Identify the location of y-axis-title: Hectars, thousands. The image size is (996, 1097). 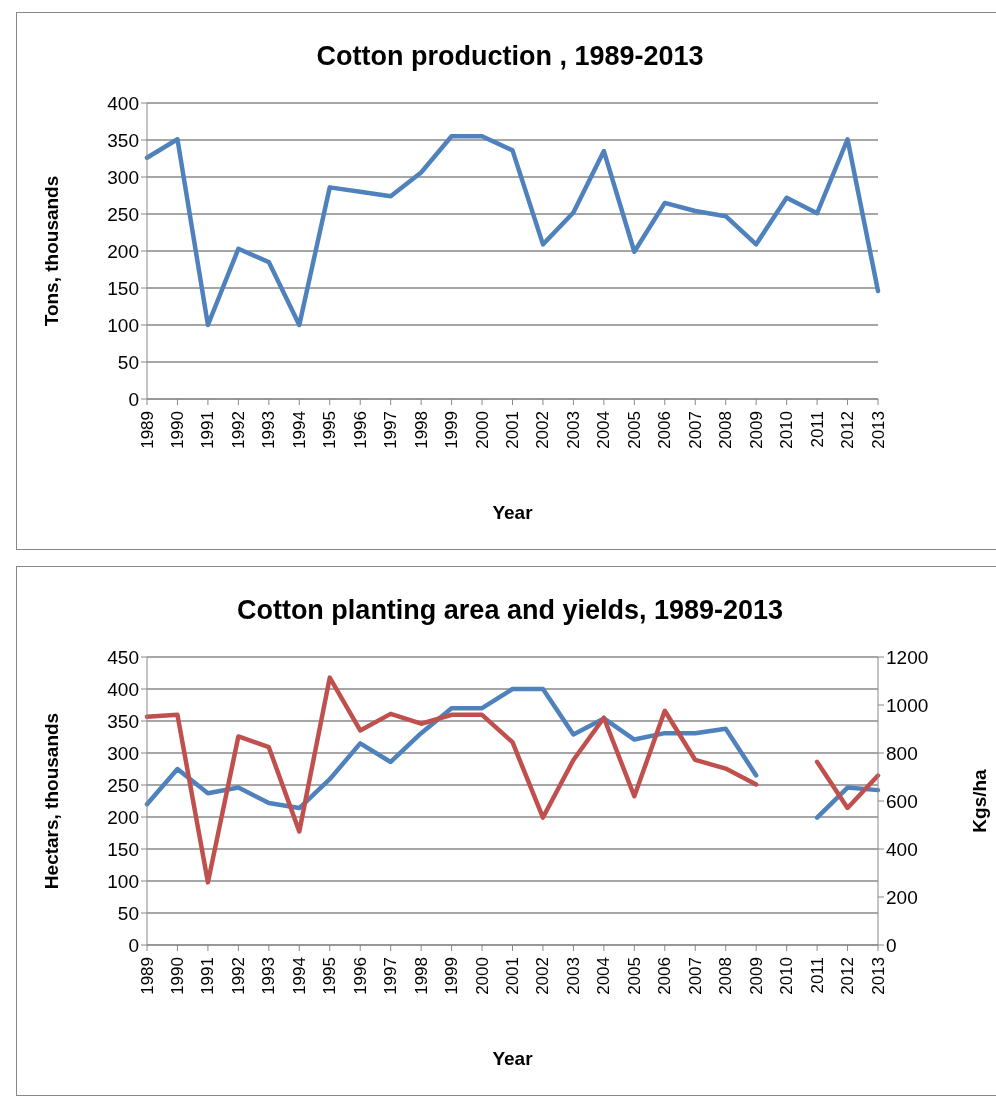
(51, 801).